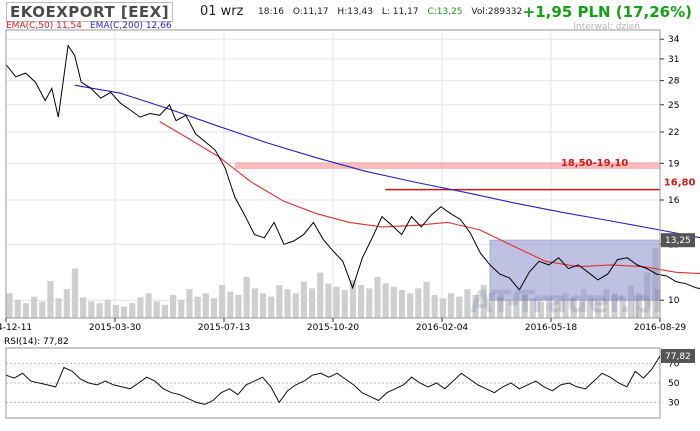 This screenshot has height=431, width=700. What do you see at coordinates (44, 26) in the screenshot?
I see `ema50-legend: EMA(C,50) 11,54` at bounding box center [44, 26].